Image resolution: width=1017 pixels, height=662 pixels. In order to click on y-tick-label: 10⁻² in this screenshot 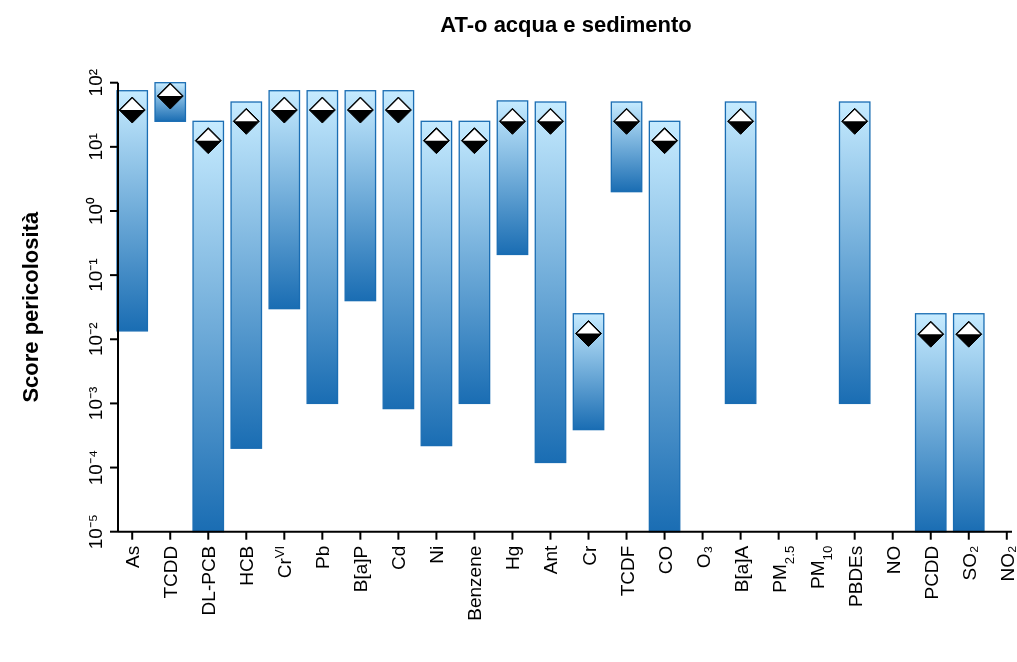, I will do `click(95, 339)`.